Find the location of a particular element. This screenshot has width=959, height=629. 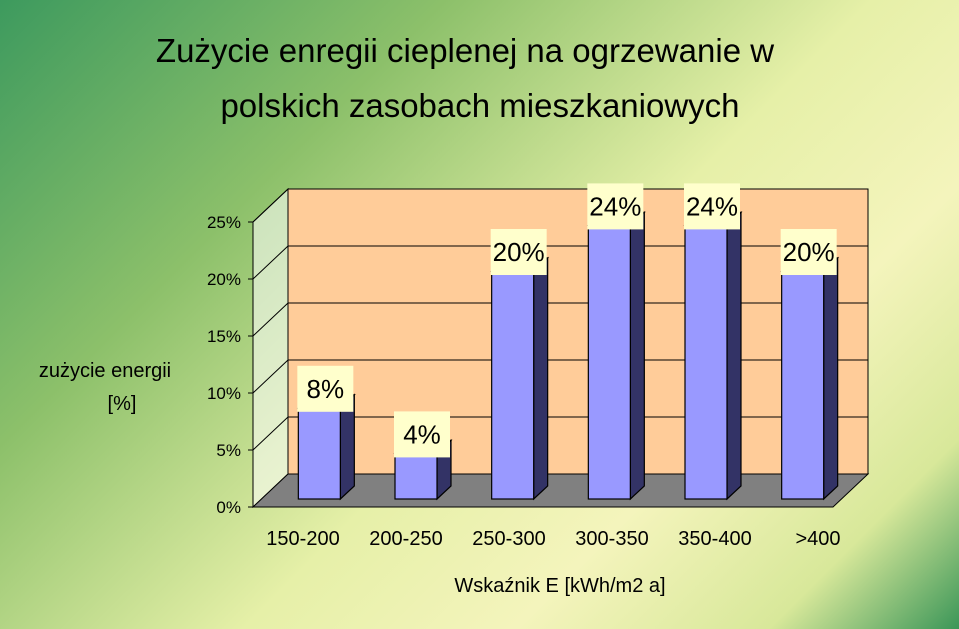

y-tick-label: 20% is located at coordinates (224, 279).